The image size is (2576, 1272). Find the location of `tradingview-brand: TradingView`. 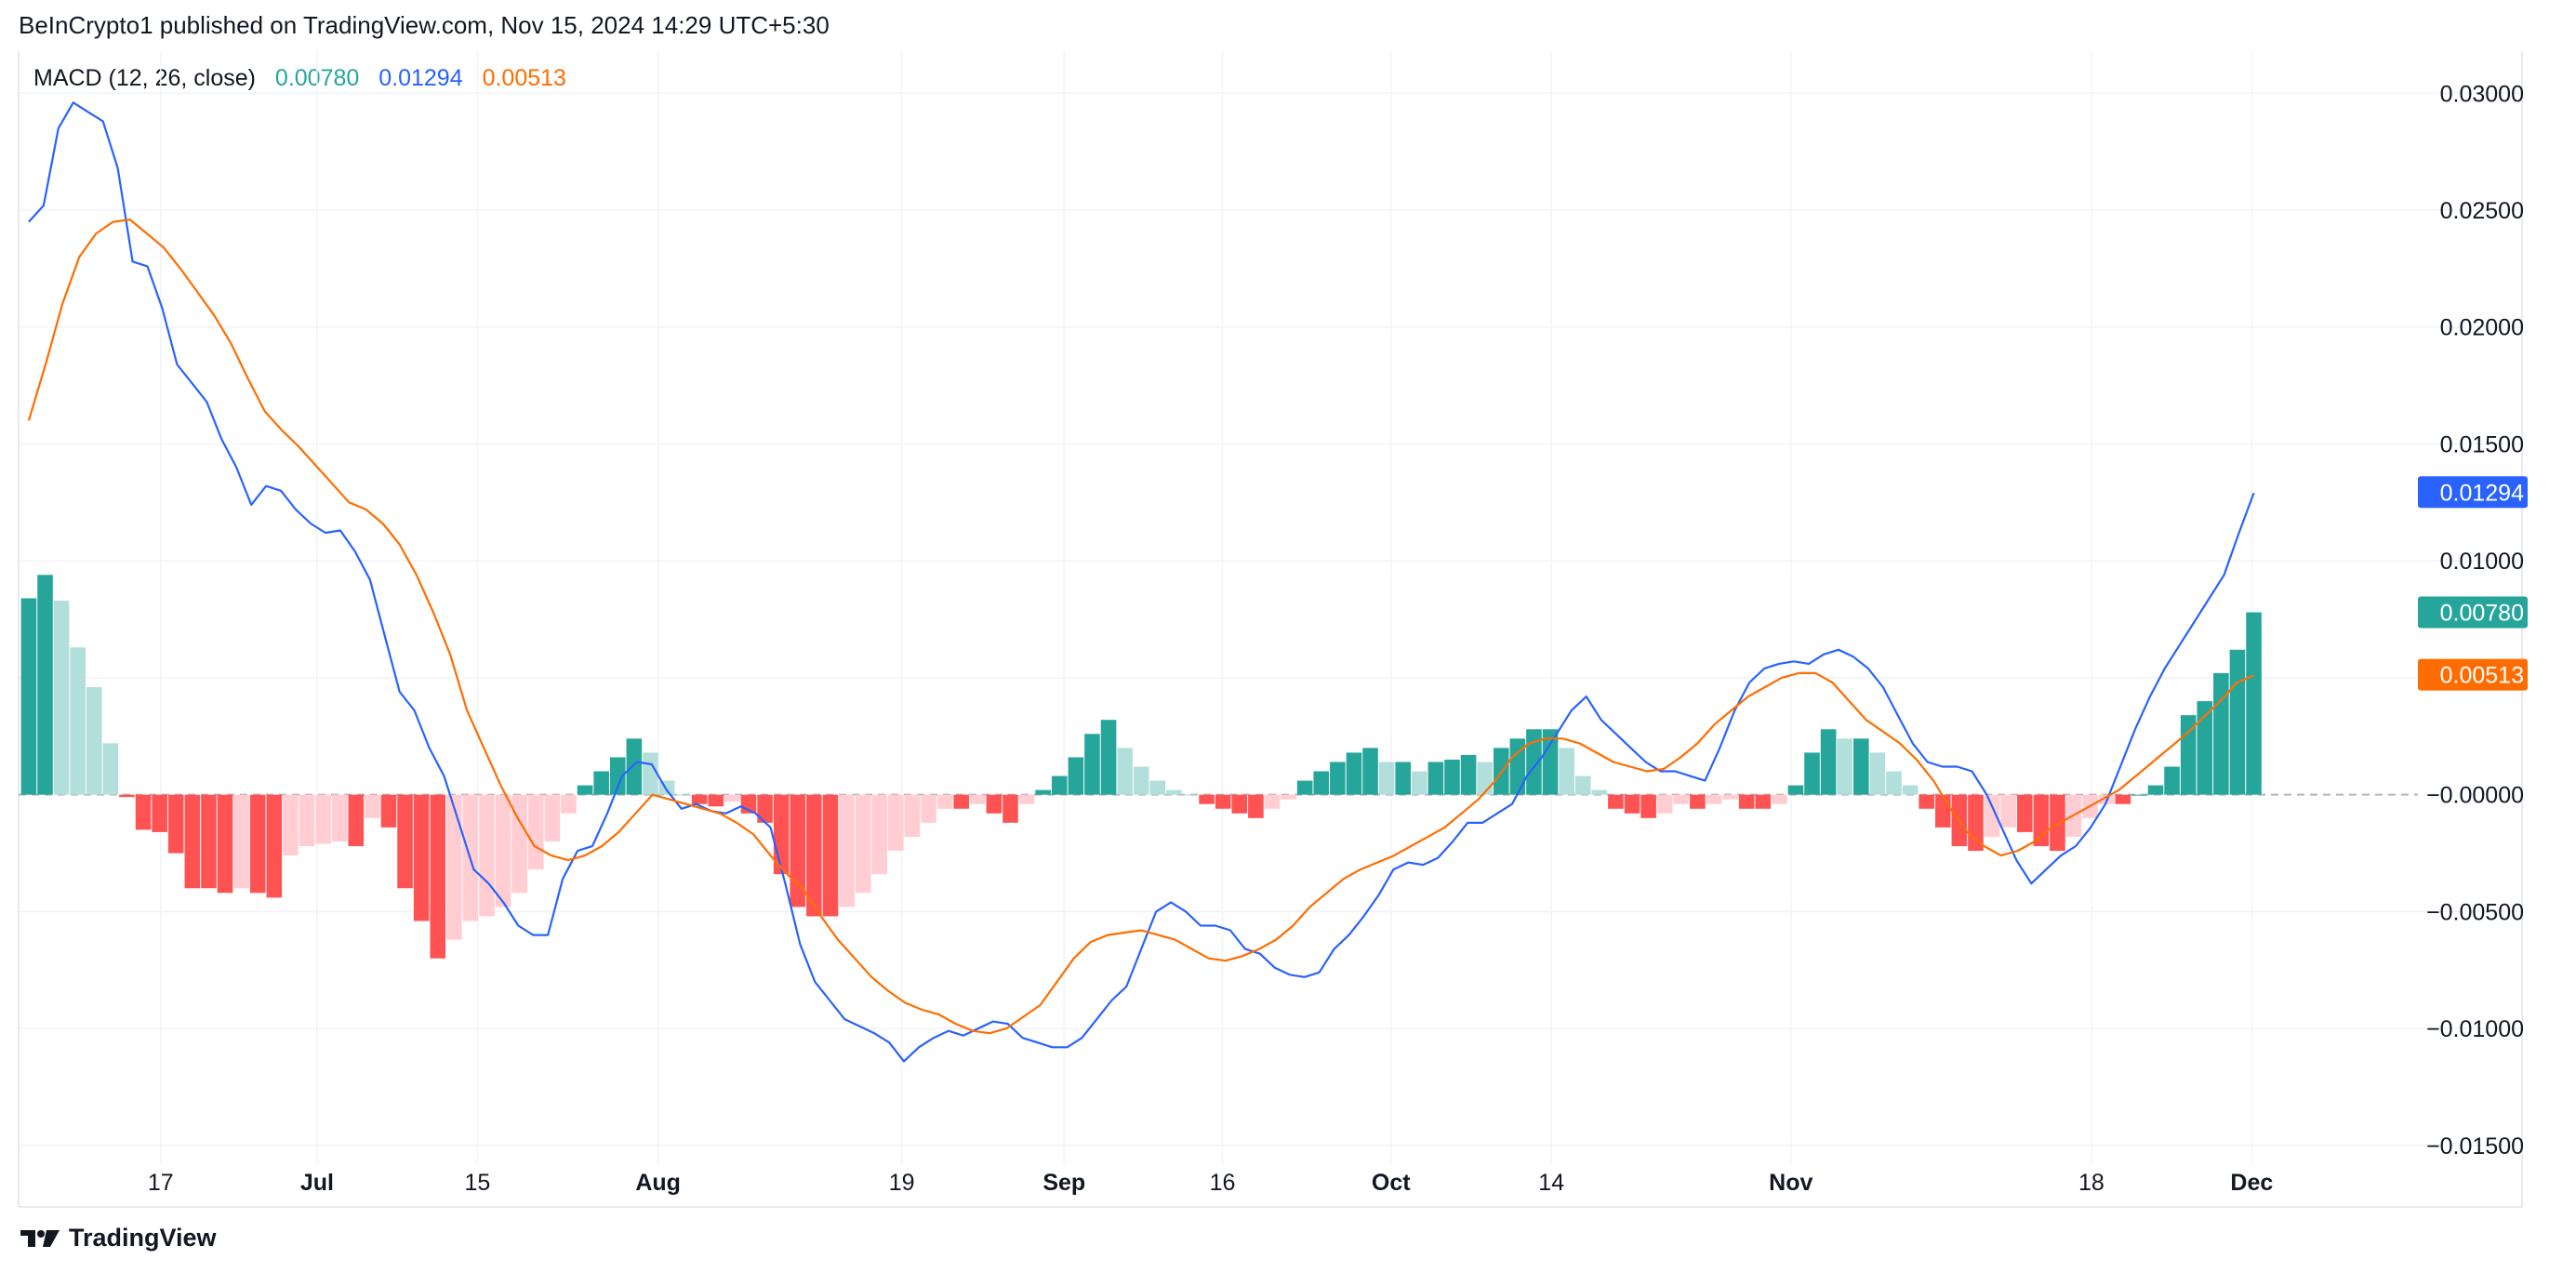

tradingview-brand: TradingView is located at coordinates (118, 1238).